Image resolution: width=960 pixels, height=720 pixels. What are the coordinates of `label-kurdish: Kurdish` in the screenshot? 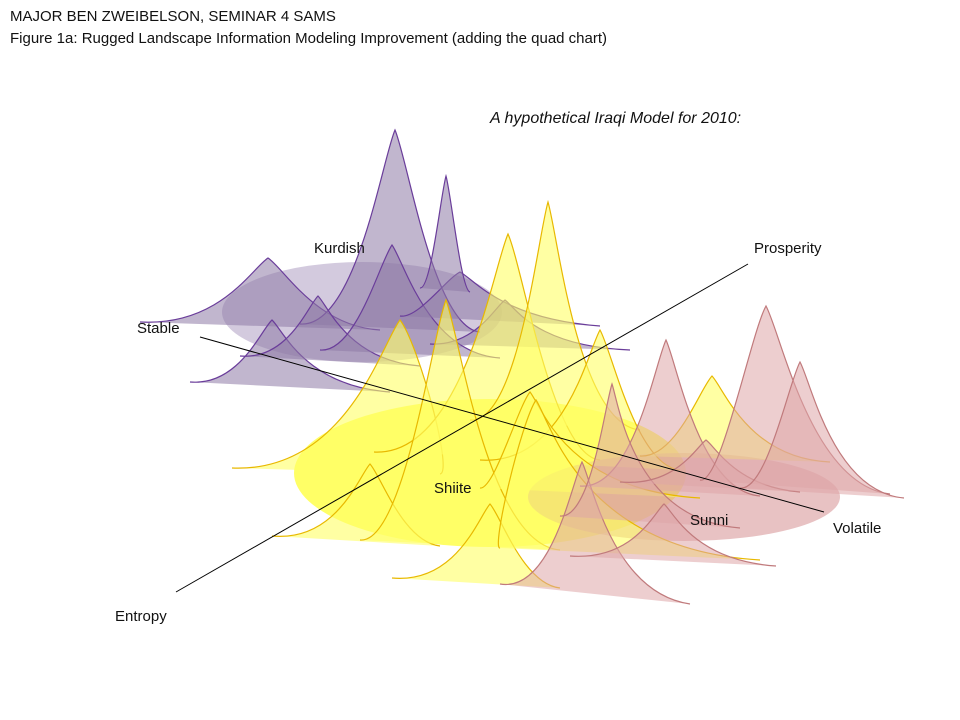 It's located at (339, 248).